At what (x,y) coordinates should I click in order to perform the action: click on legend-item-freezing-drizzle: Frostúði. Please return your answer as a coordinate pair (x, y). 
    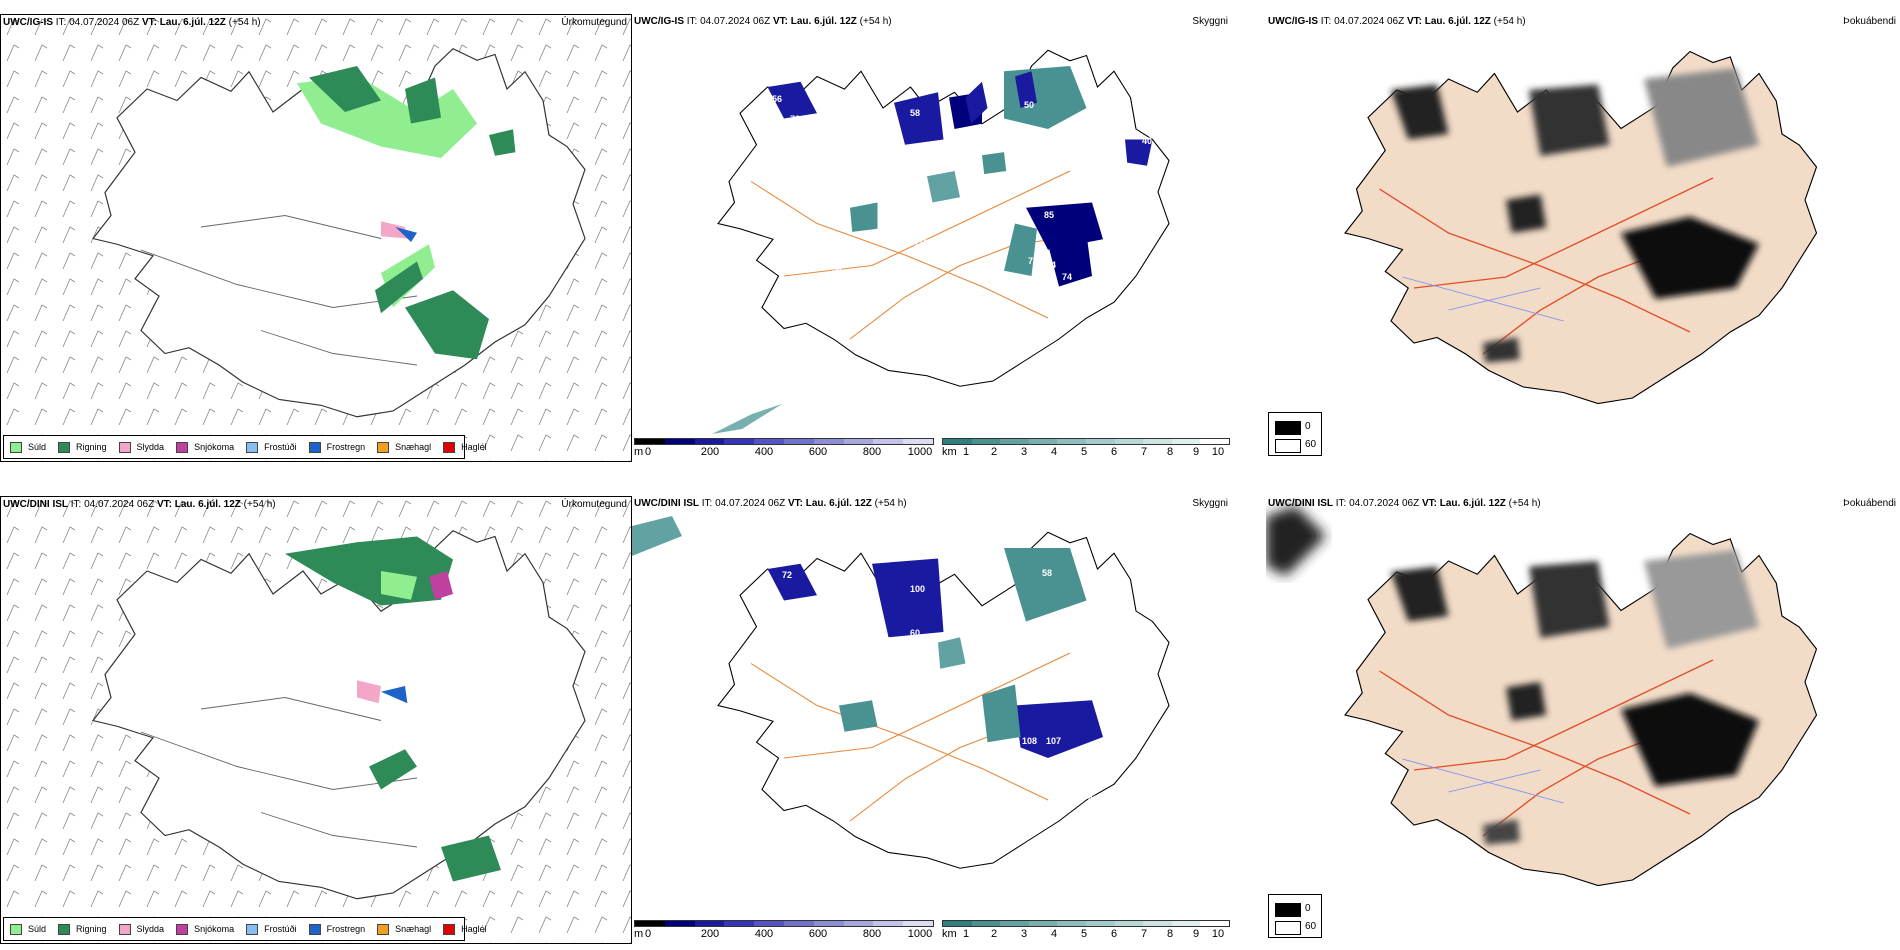
    Looking at the image, I should click on (271, 447).